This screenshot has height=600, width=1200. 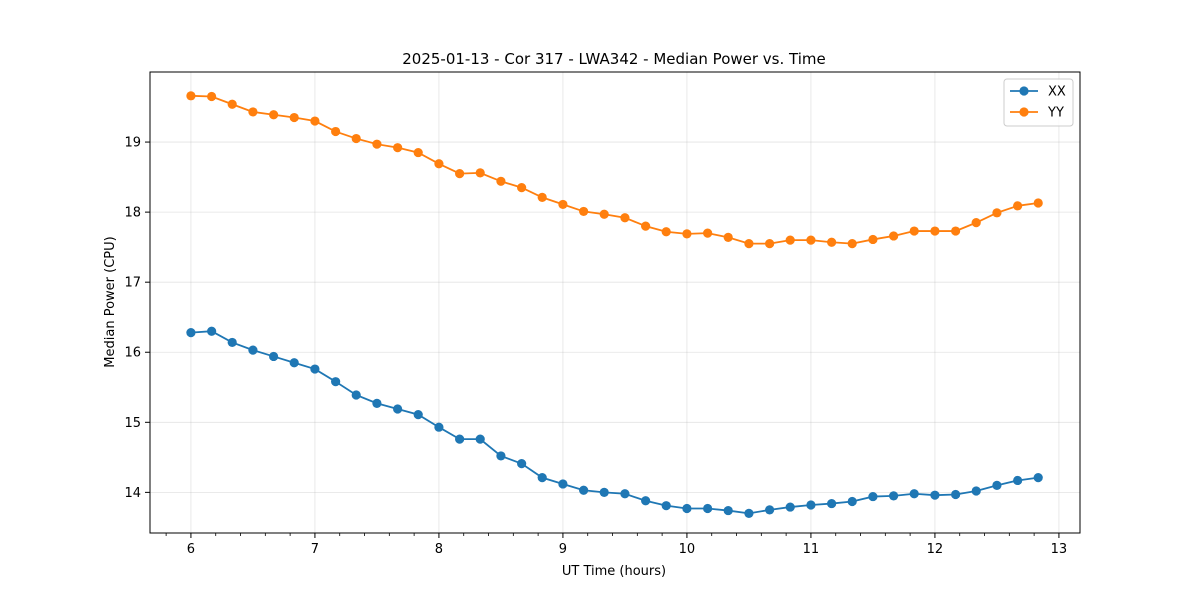 What do you see at coordinates (1059, 549) in the screenshot?
I see `x-tick-label: 13` at bounding box center [1059, 549].